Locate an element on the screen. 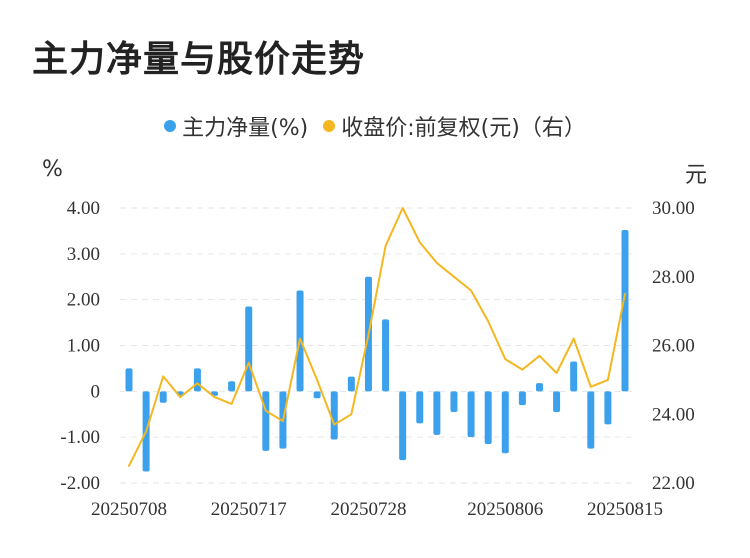  left-tick-label: 4.00 is located at coordinates (83, 208).